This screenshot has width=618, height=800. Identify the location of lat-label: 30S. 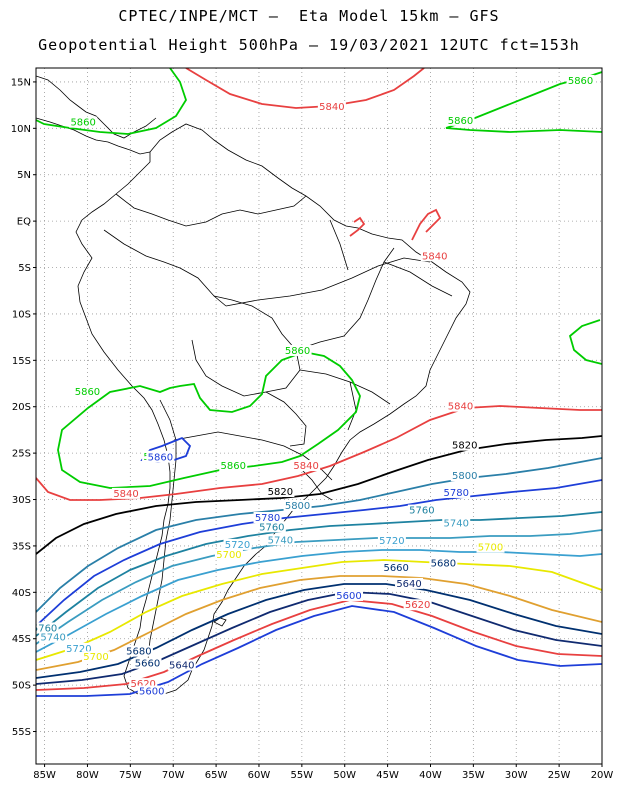
(21, 500).